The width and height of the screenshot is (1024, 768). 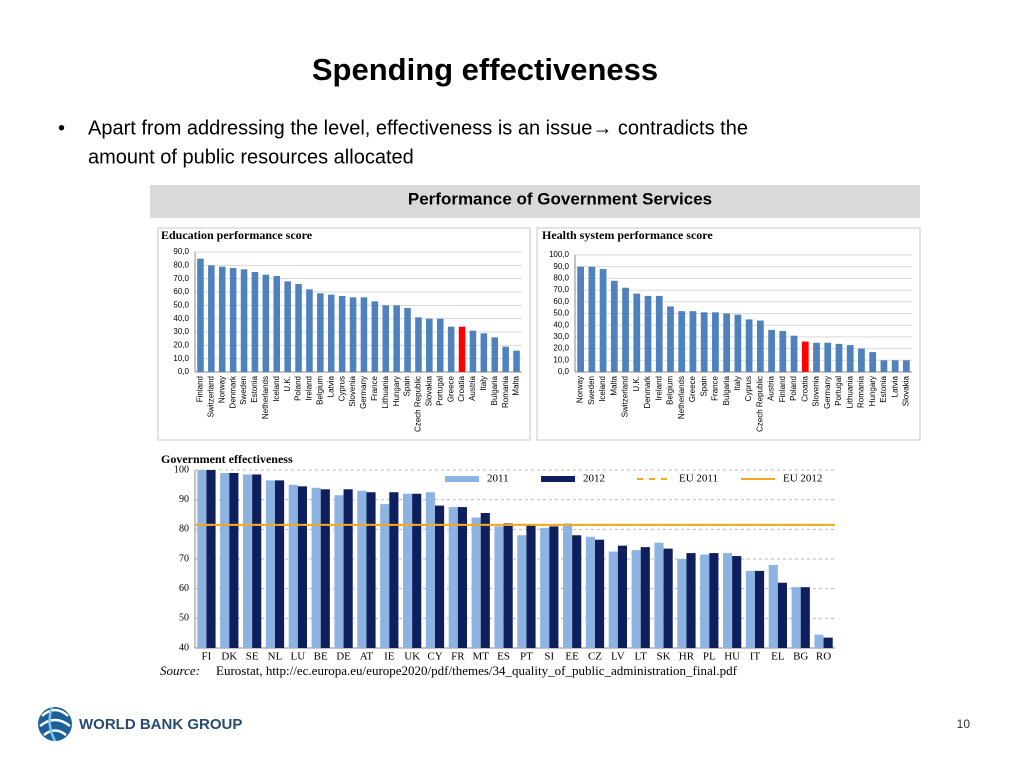 What do you see at coordinates (498, 479) in the screenshot?
I see `legend-label: 2011` at bounding box center [498, 479].